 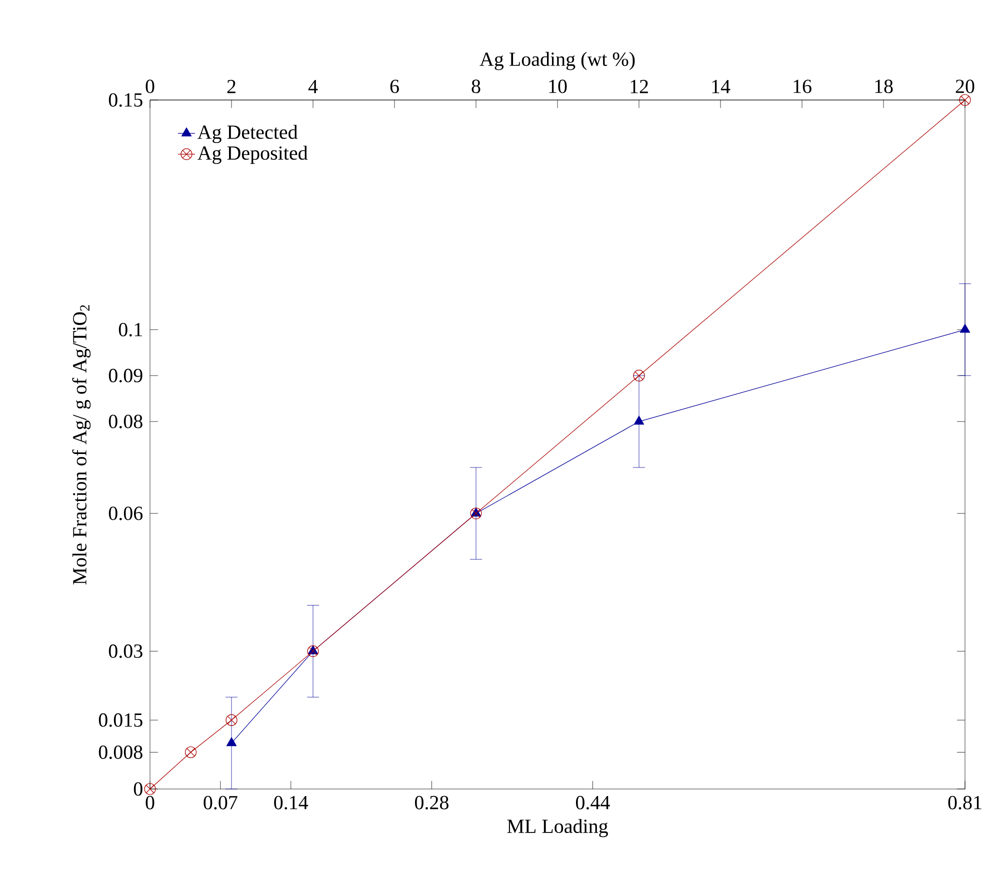 What do you see at coordinates (593, 803) in the screenshot?
I see `x-tick-label: 0.44` at bounding box center [593, 803].